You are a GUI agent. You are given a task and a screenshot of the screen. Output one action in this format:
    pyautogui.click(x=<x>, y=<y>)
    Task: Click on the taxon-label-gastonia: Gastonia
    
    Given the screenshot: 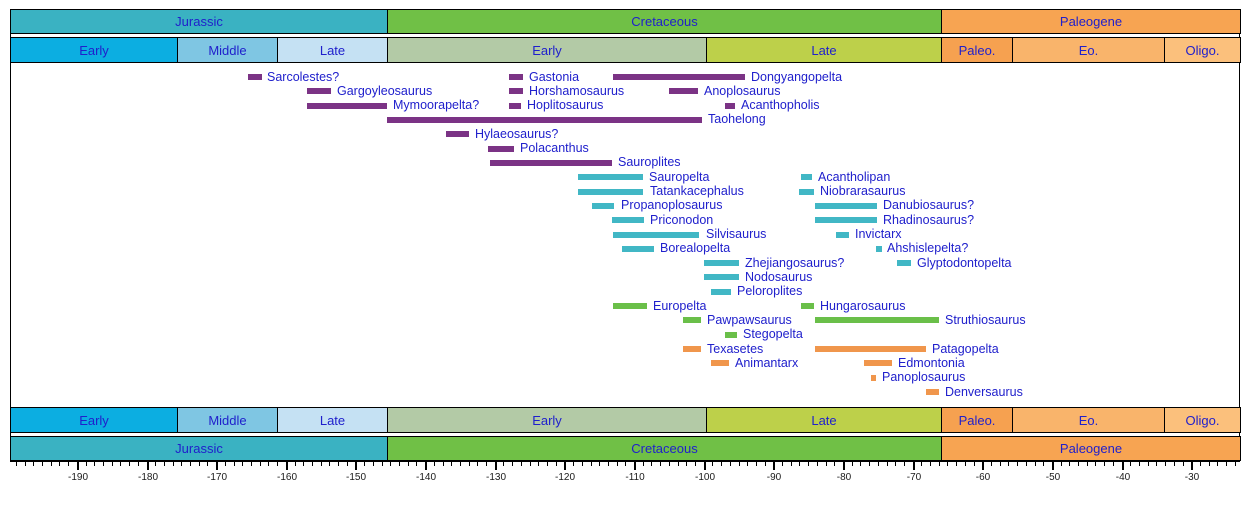 What is the action you would take?
    pyautogui.click(x=554, y=77)
    